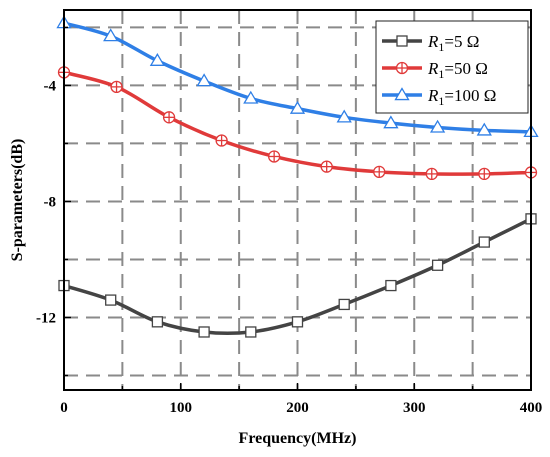 This screenshot has height=457, width=550. What do you see at coordinates (181, 408) in the screenshot?
I see `x-tick-label: 100` at bounding box center [181, 408].